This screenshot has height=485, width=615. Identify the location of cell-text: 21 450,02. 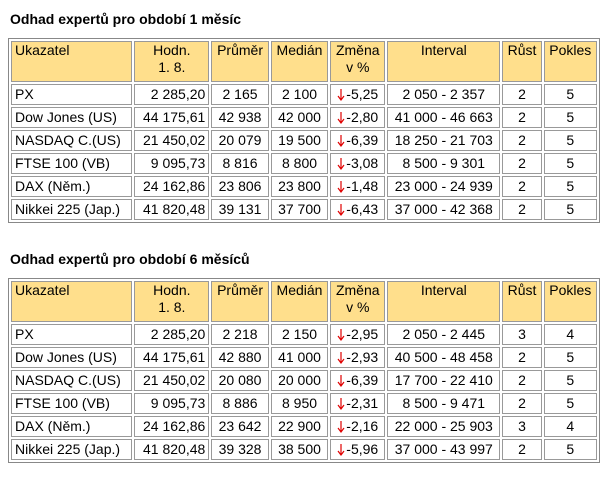
(174, 380).